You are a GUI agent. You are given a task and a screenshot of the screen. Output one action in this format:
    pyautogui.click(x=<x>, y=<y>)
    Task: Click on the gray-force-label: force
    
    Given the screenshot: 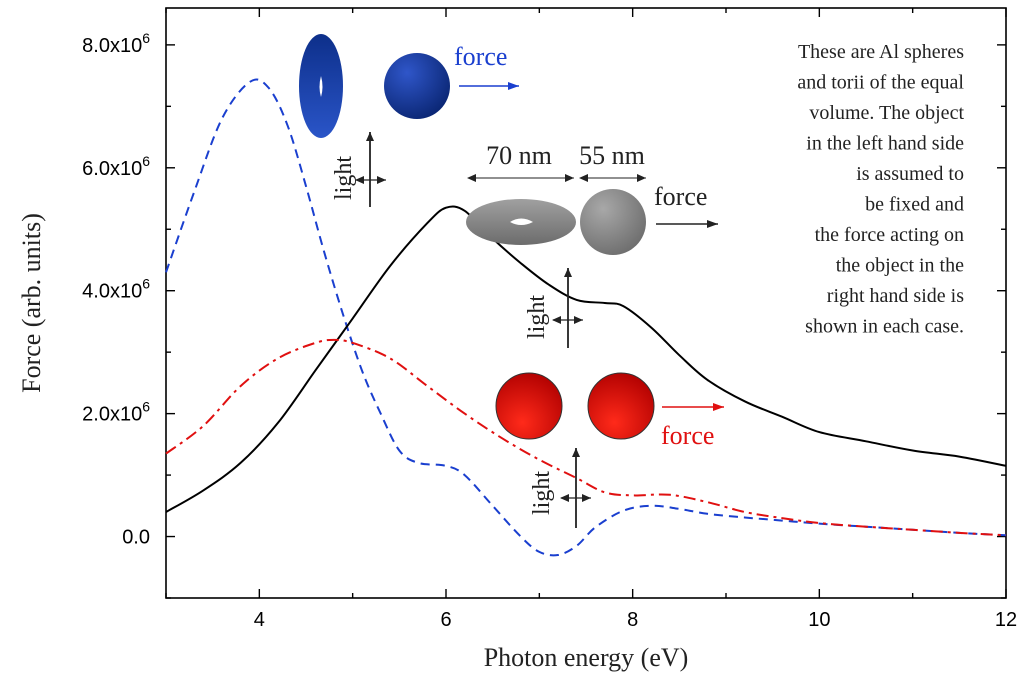 What is the action you would take?
    pyautogui.click(x=680, y=196)
    